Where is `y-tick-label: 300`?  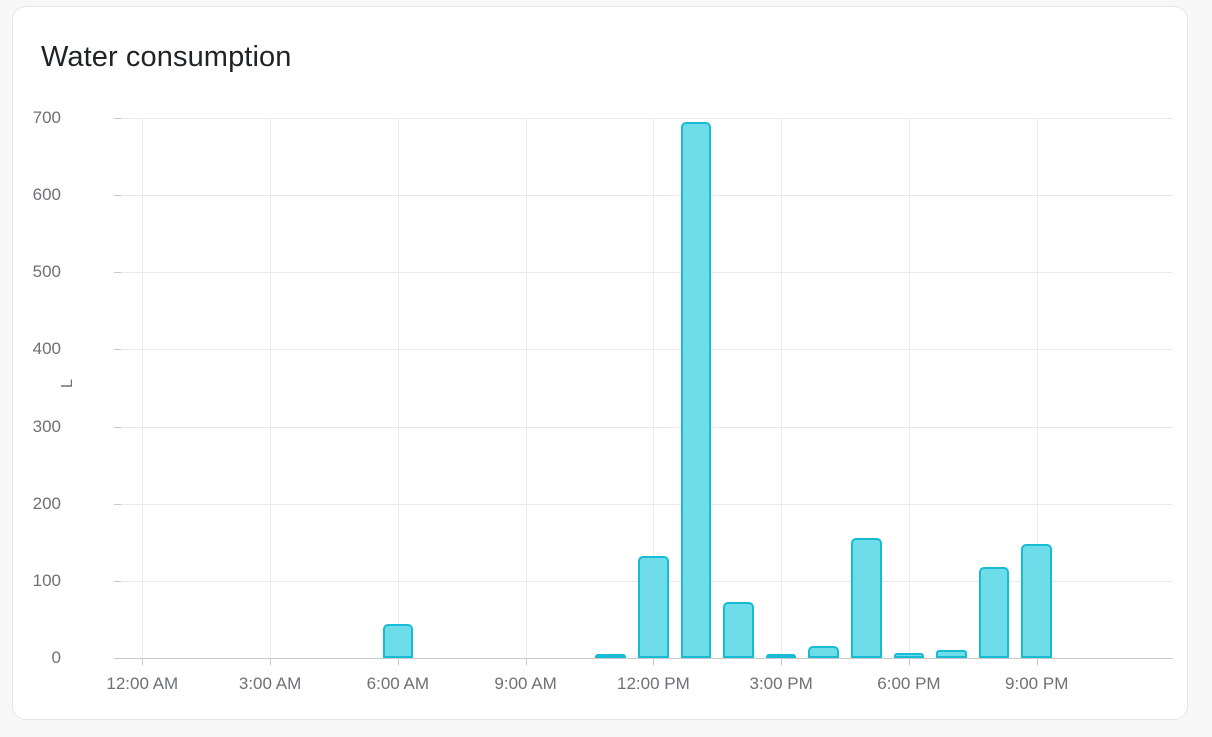 y-tick-label: 300 is located at coordinates (46, 426).